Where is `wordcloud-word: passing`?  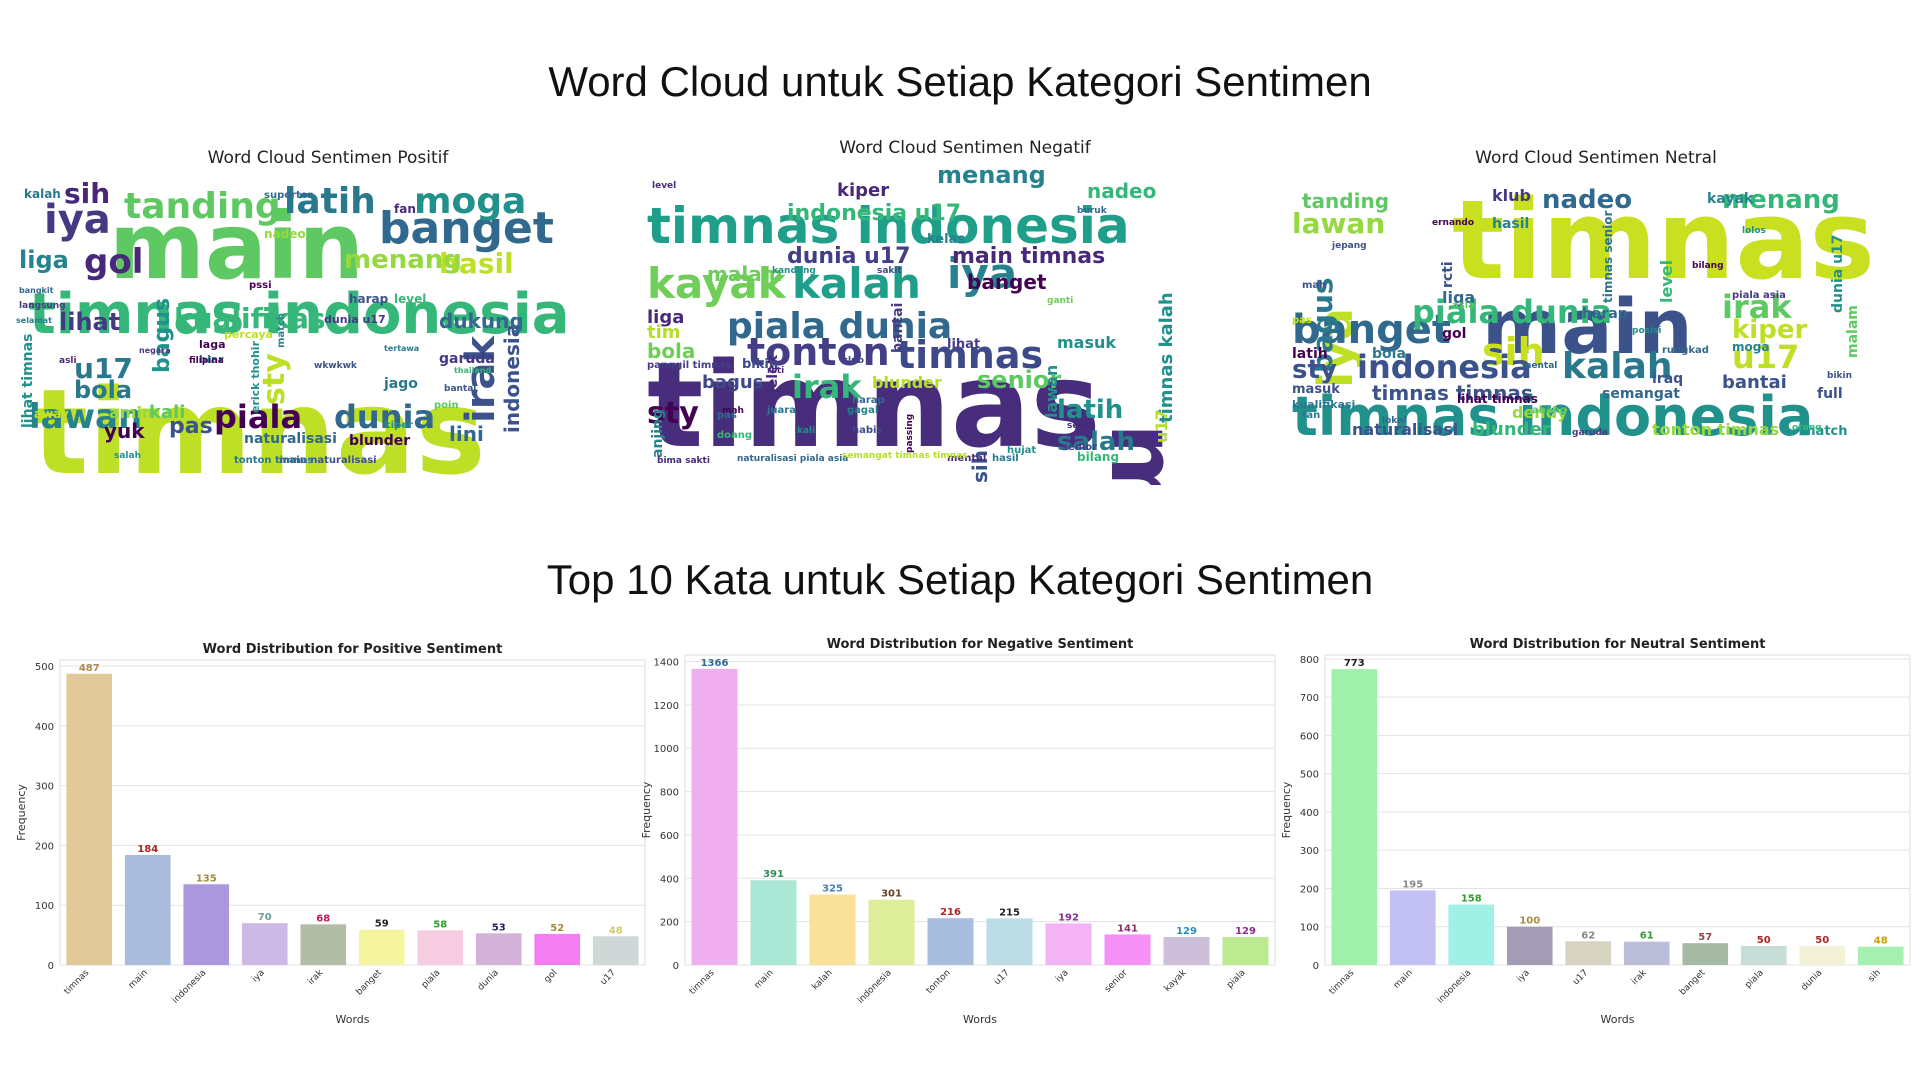 wordcloud-word: passing is located at coordinates (910, 433).